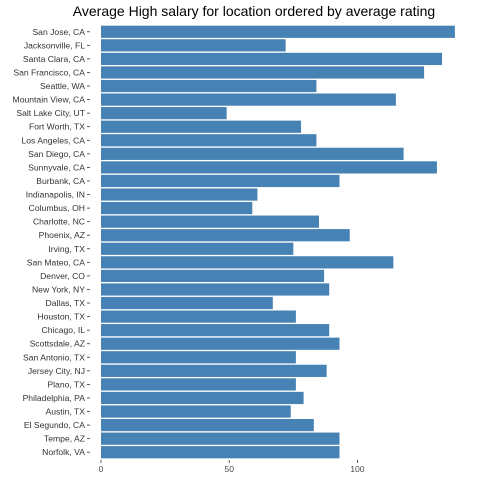 The height and width of the screenshot is (480, 480). Describe the element at coordinates (56, 371) in the screenshot. I see `y-tick-label: Jersey City, NJ` at that location.